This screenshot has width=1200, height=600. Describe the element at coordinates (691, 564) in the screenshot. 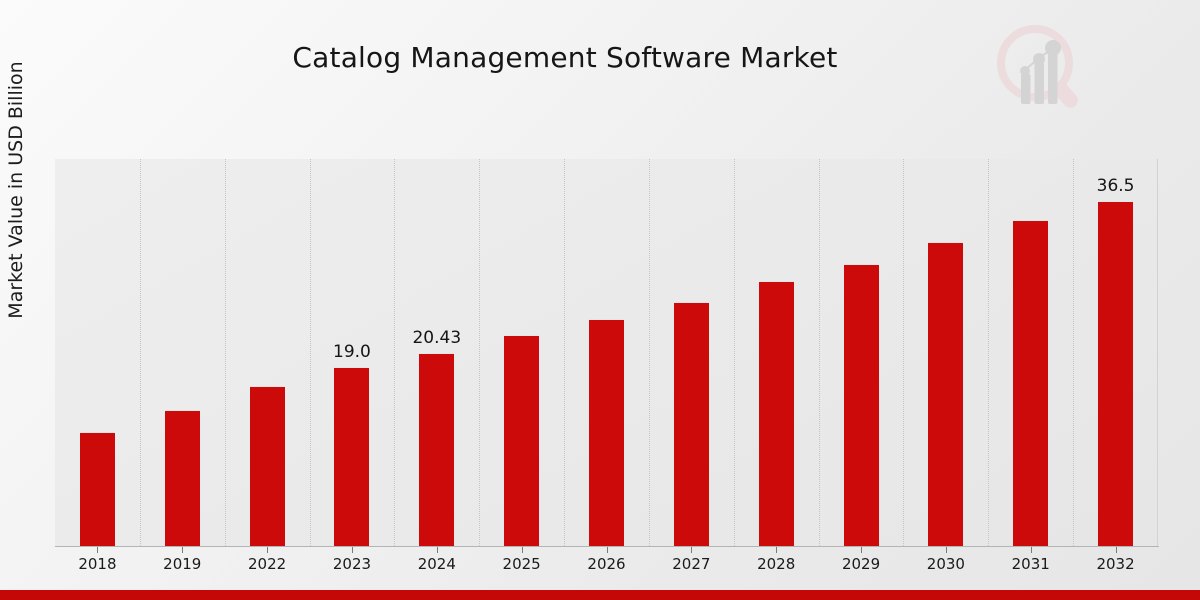

I see `x-tick-label-2027: 2027` at that location.